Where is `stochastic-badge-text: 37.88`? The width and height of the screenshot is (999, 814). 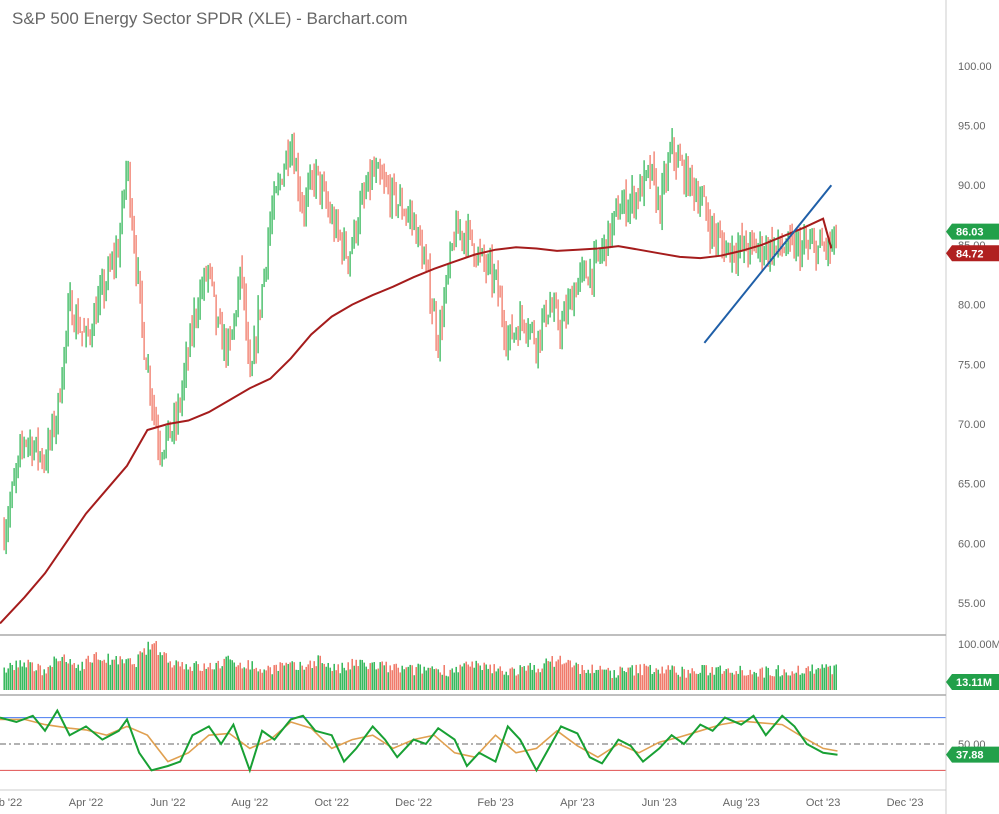 stochastic-badge-text: 37.88 is located at coordinates (970, 756).